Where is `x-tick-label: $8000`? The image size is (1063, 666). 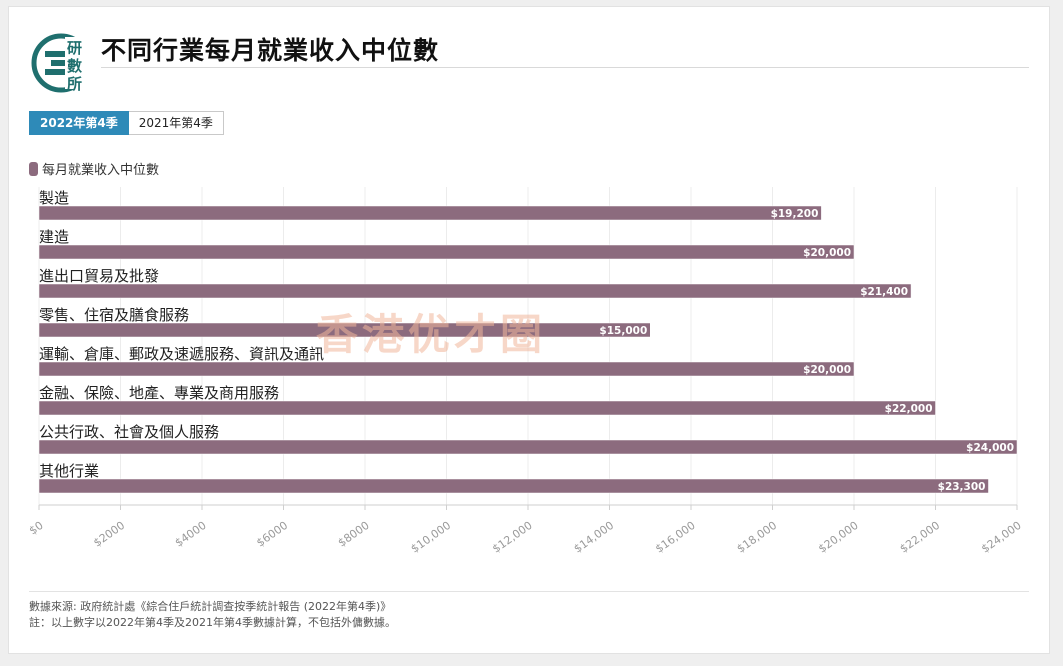
x-tick-label: $8000 is located at coordinates (354, 534).